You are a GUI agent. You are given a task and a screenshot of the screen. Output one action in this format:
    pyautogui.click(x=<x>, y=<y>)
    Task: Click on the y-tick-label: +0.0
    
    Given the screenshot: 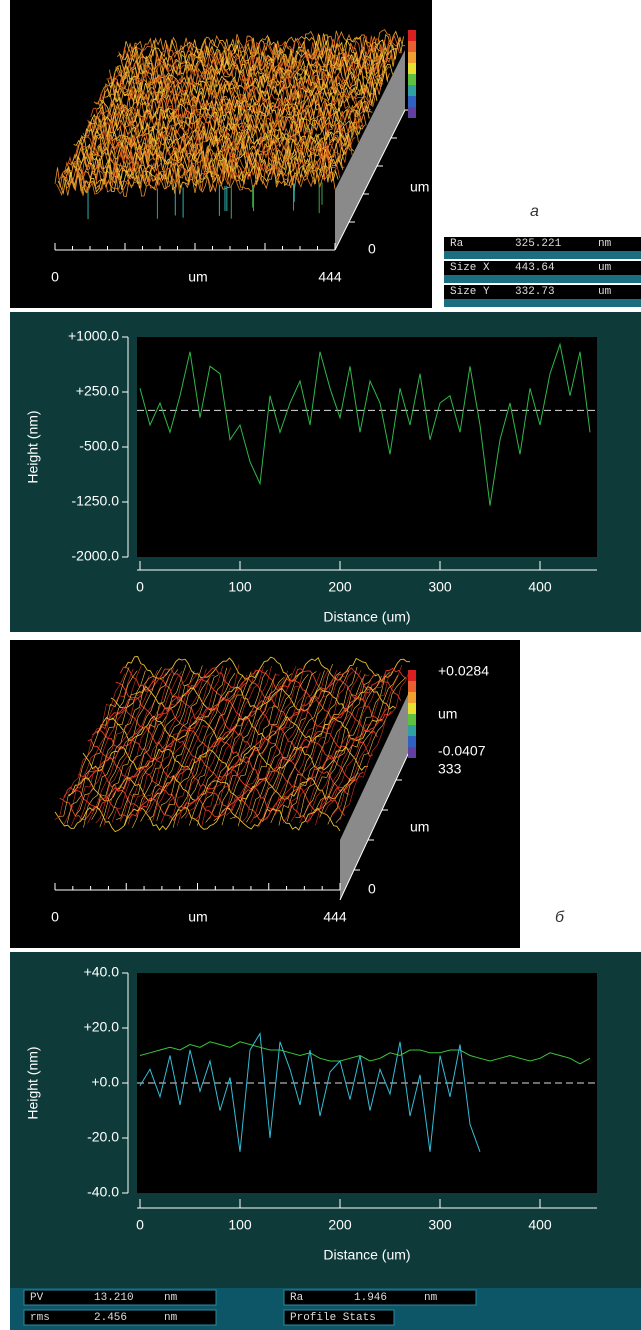 What is the action you would take?
    pyautogui.click(x=105, y=1082)
    